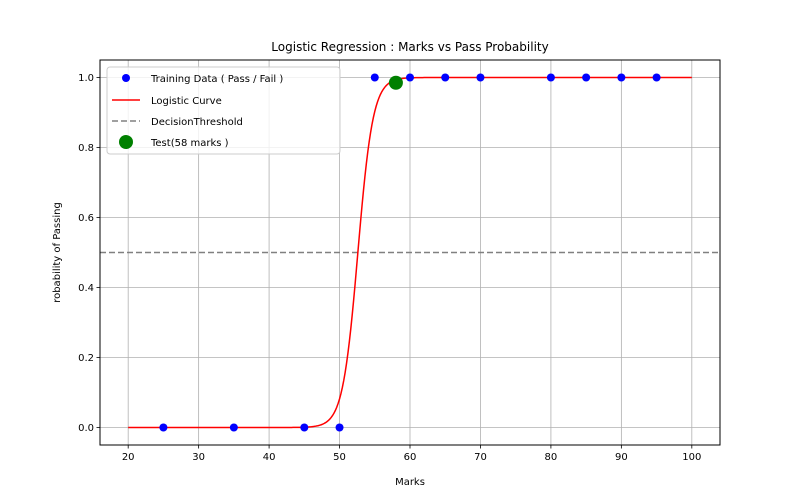 This screenshot has height=500, width=800. What do you see at coordinates (126, 78) in the screenshot?
I see `legend-marker-training` at bounding box center [126, 78].